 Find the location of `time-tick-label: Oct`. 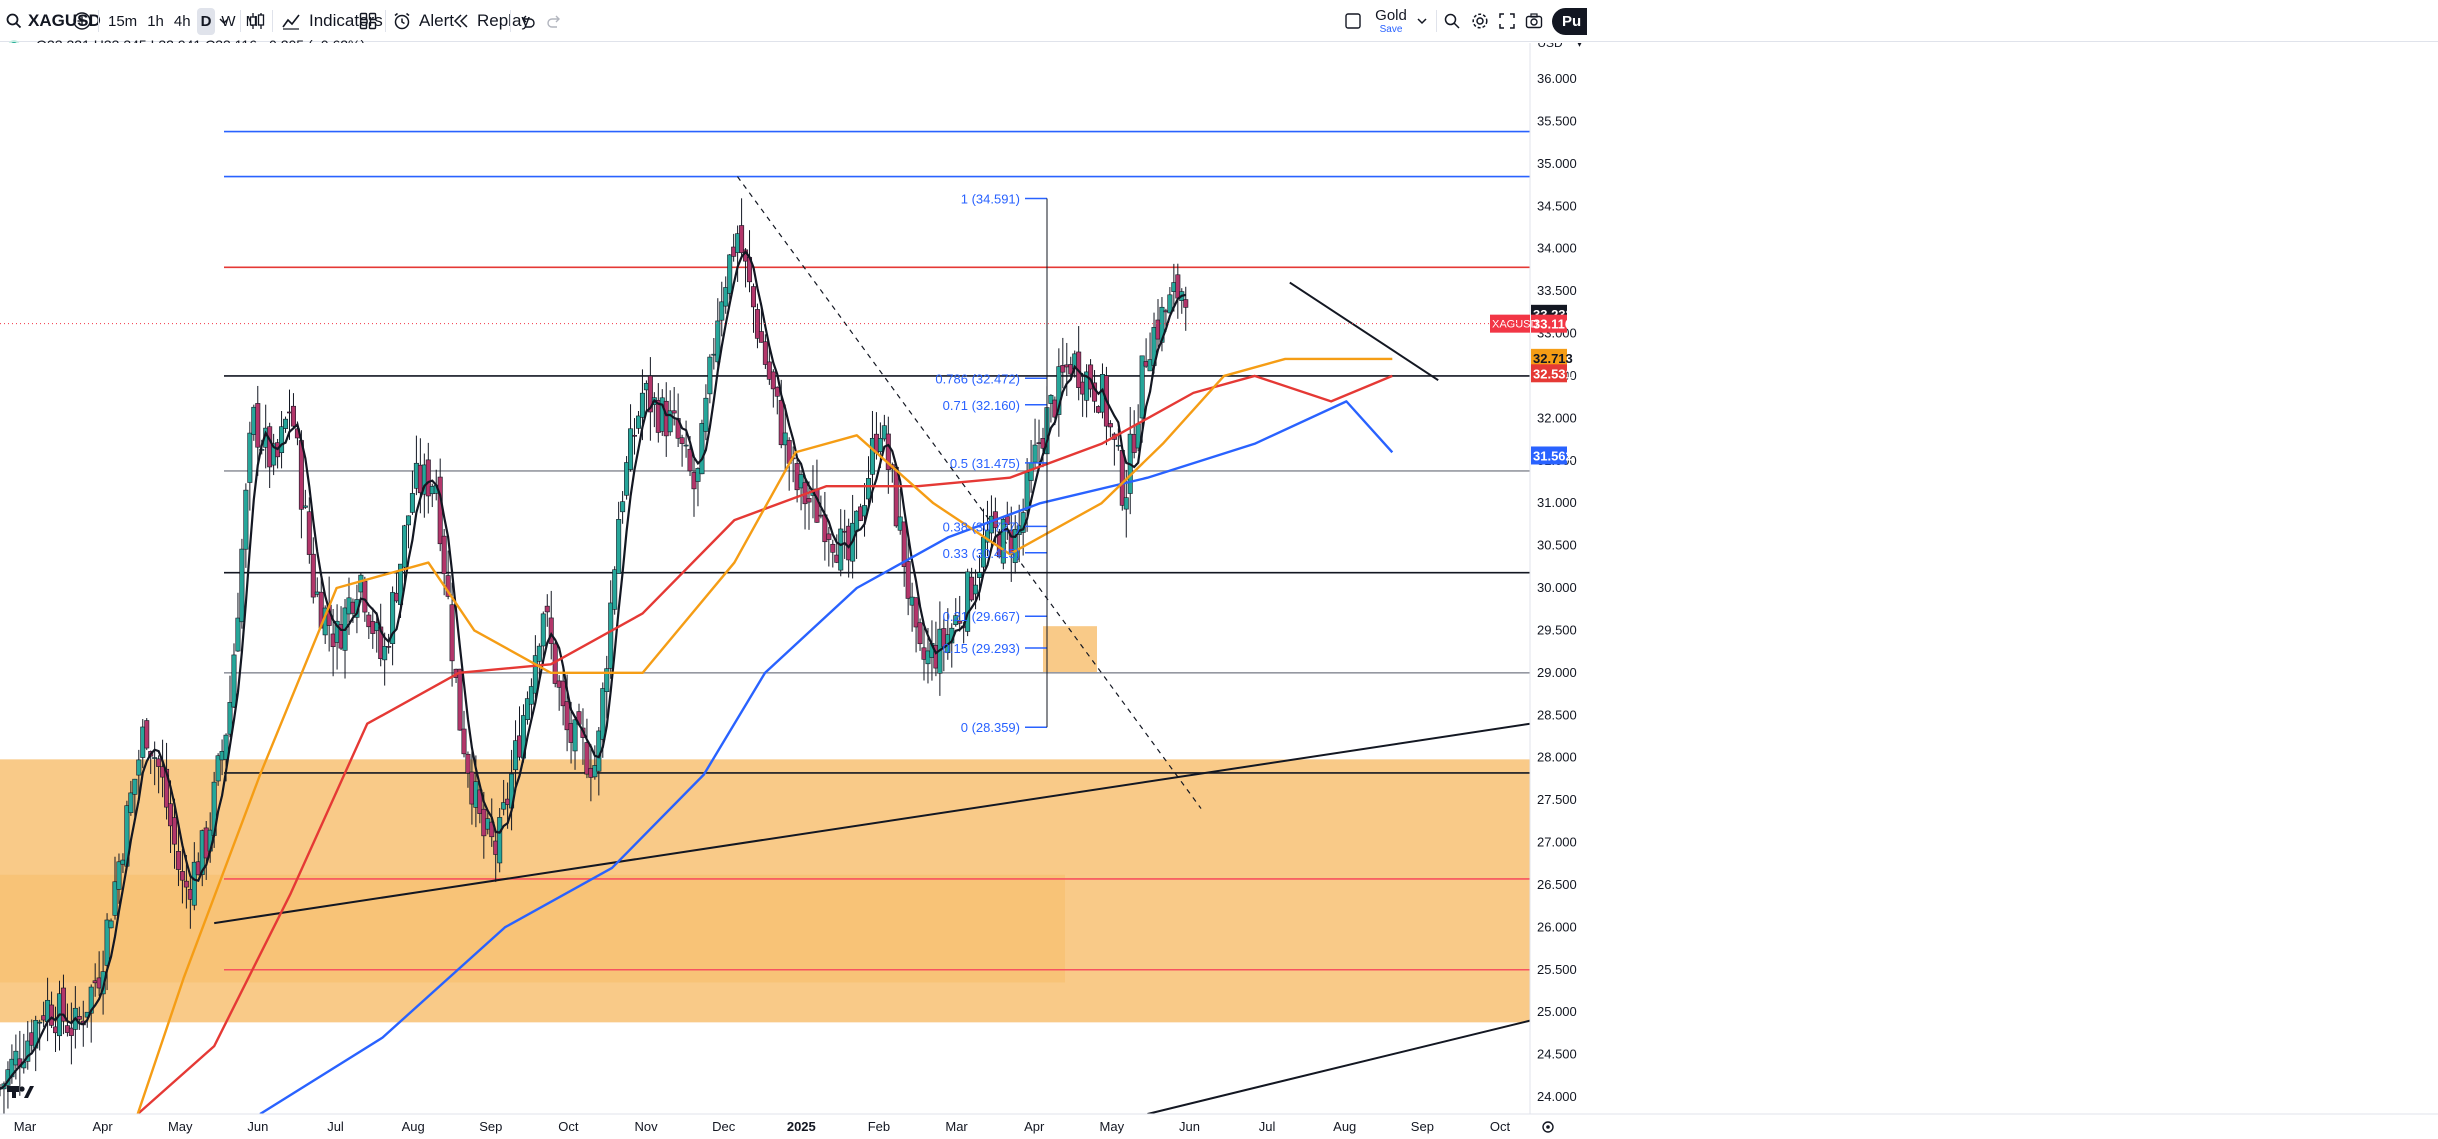

time-tick-label: Oct is located at coordinates (568, 1126).